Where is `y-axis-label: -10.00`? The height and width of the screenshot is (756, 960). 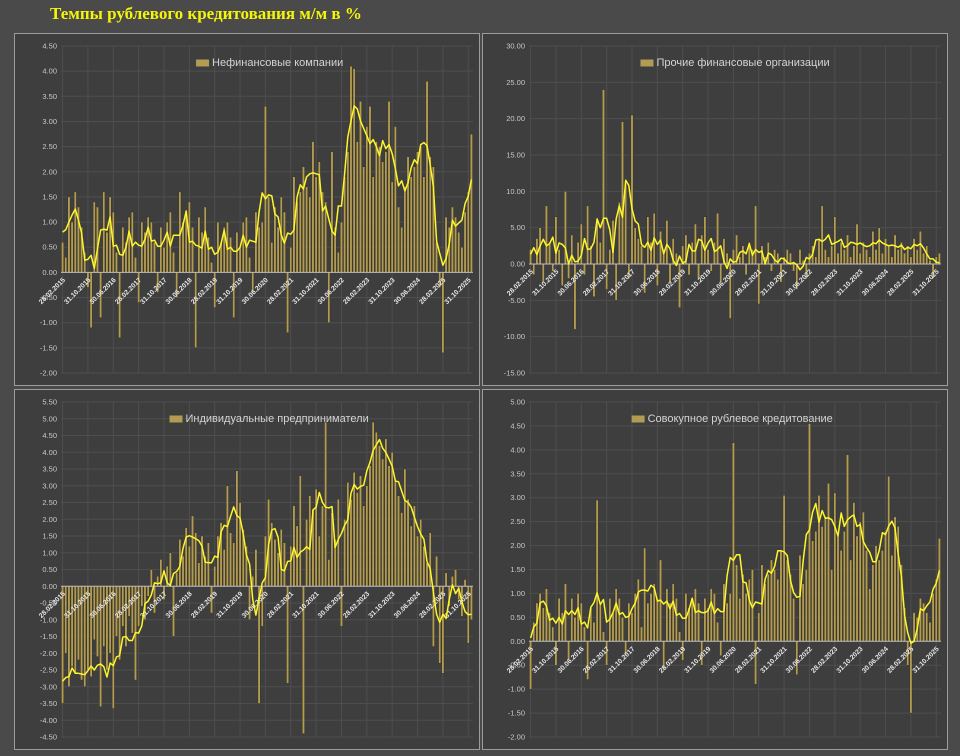
y-axis-label: -10.00 is located at coordinates (514, 336).